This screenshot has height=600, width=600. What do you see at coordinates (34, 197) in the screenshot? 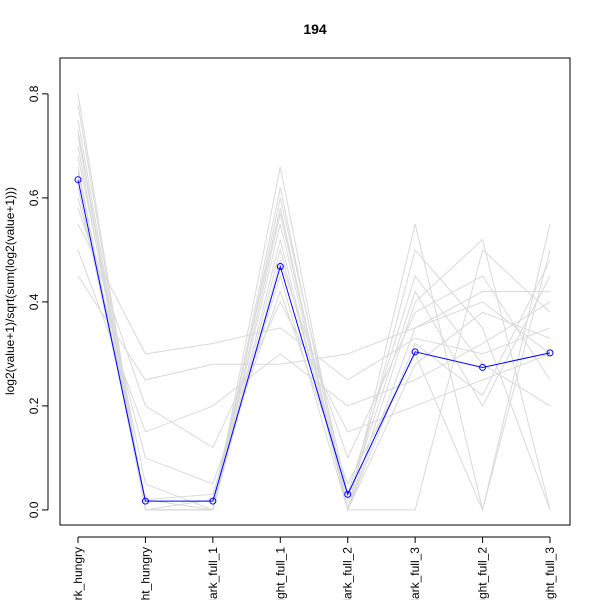
I see `y-tick-label: 0.6` at bounding box center [34, 197].